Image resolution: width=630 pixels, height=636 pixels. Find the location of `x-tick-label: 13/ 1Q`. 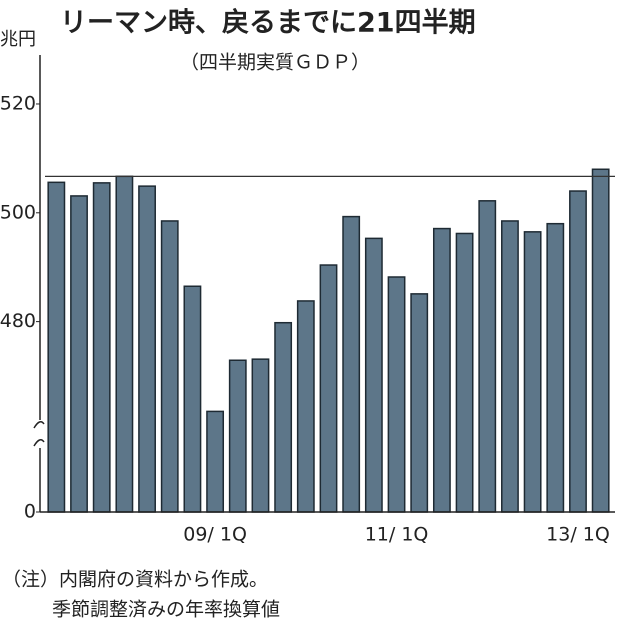

x-tick-label: 13/ 1Q is located at coordinates (578, 535).